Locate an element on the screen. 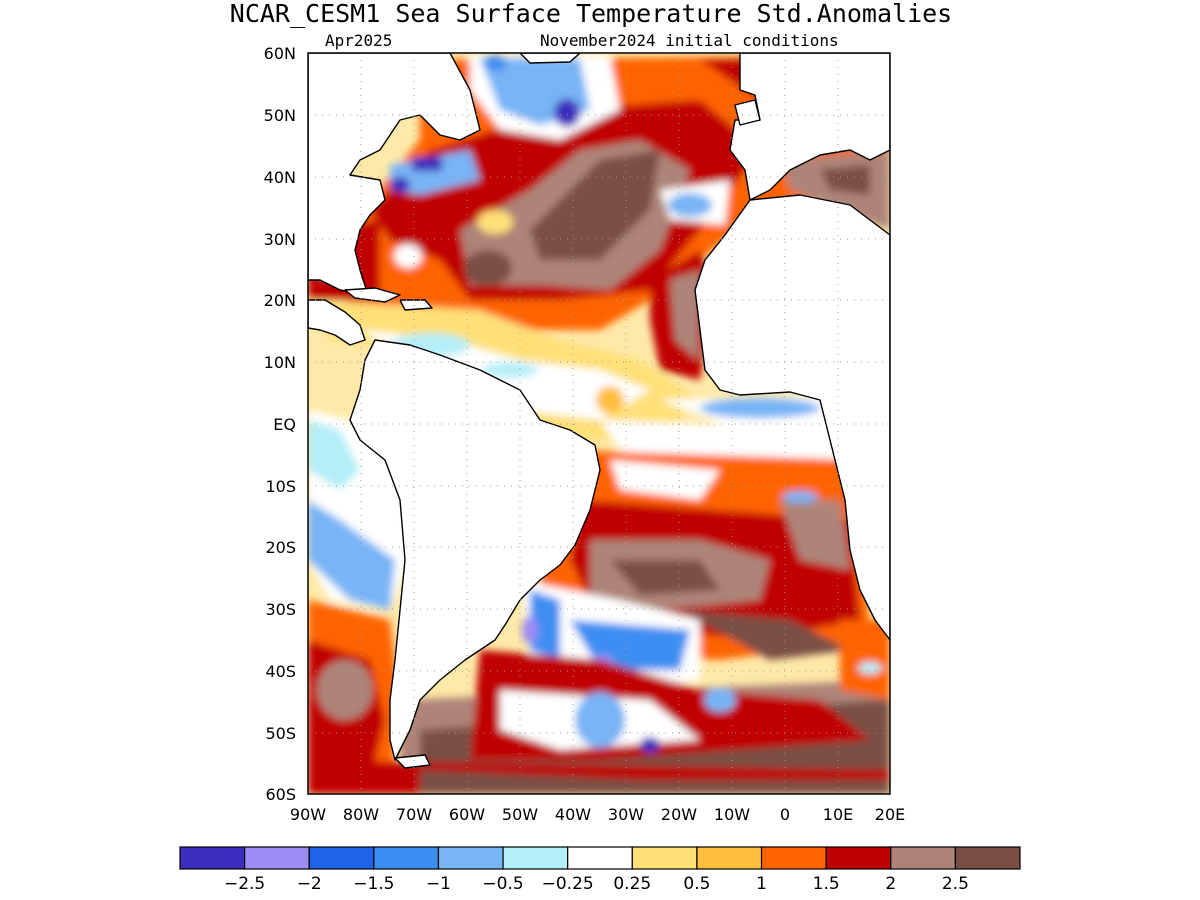 This screenshot has height=900, width=1200. colorbar-label: 0.25 is located at coordinates (632, 884).